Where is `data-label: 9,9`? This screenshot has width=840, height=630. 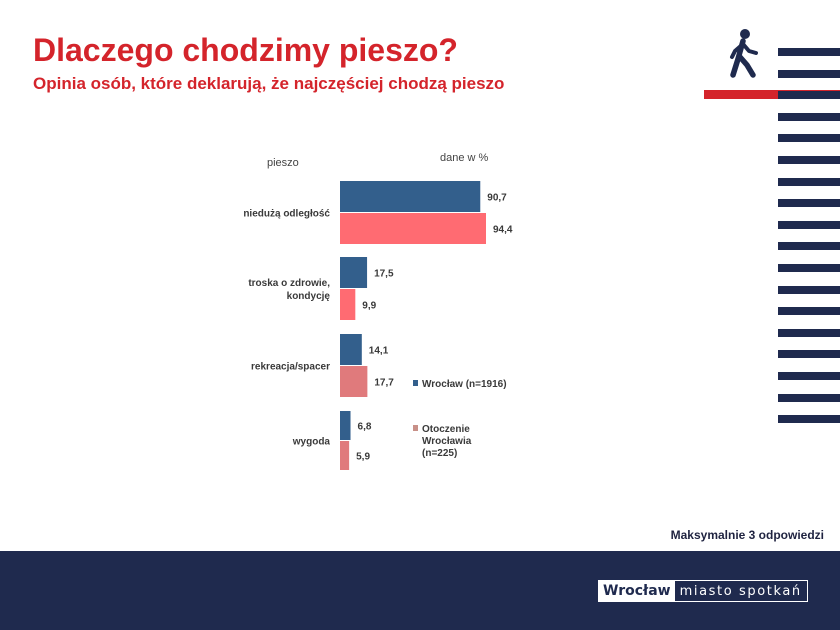
data-label: 9,9 is located at coordinates (369, 306).